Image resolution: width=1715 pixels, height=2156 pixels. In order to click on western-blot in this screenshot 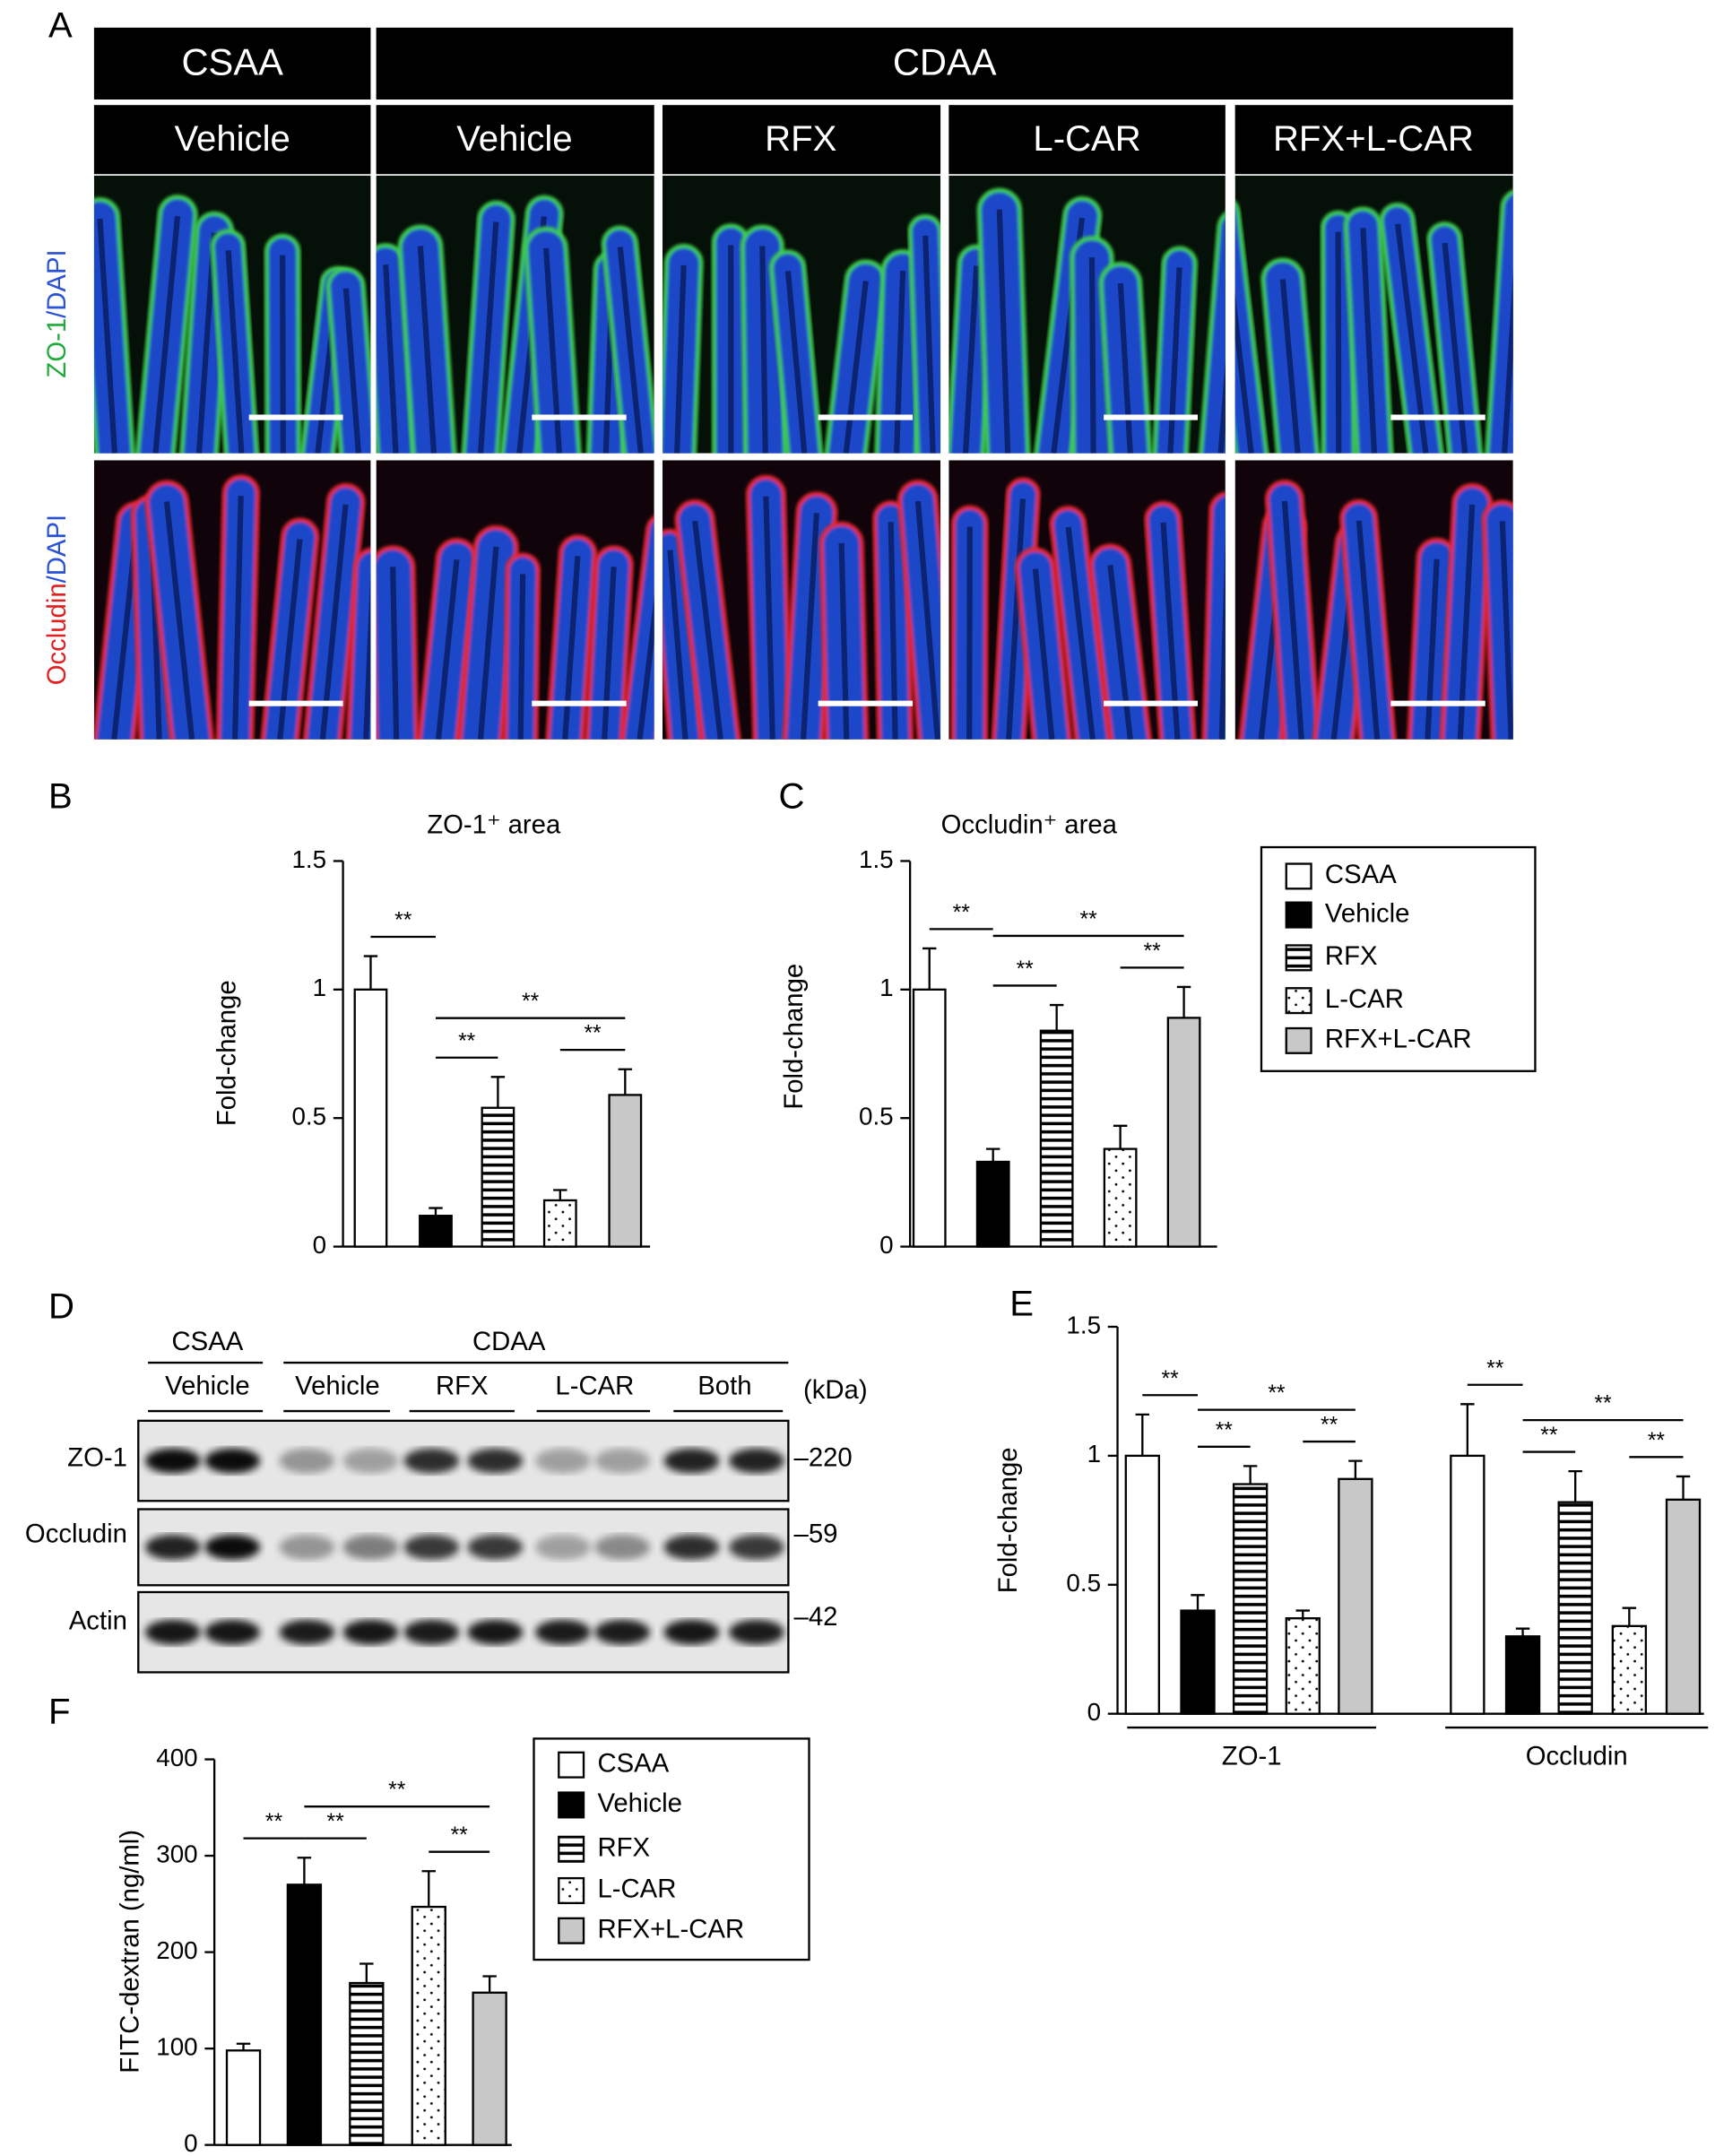, I will do `click(463, 1547)`.